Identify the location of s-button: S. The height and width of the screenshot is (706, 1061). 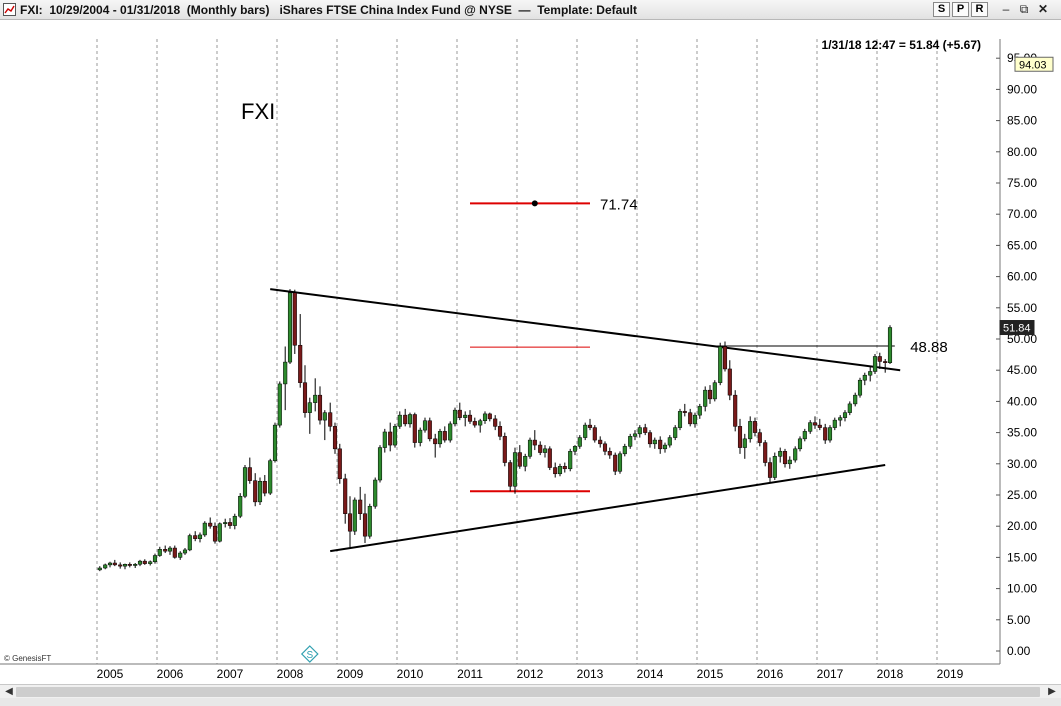
(941, 9).